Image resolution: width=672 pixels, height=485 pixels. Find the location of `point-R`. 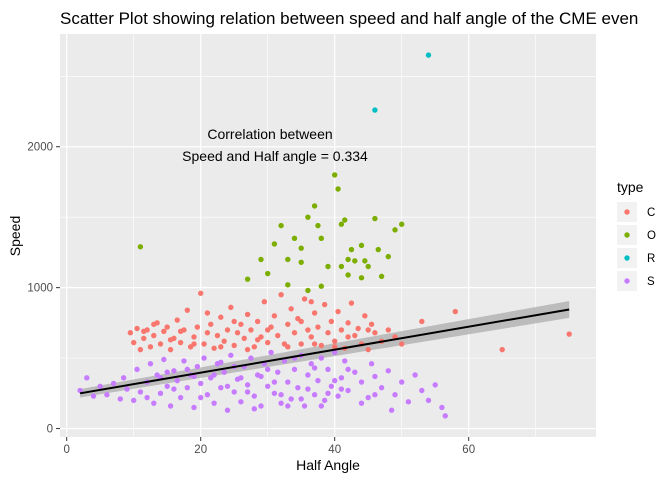

point-R is located at coordinates (428, 55).